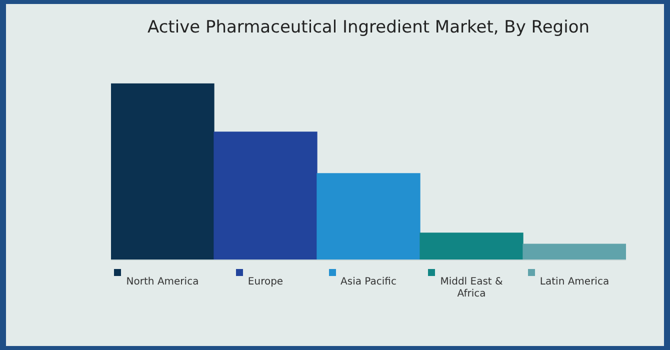  Describe the element at coordinates (369, 28) in the screenshot. I see `chart-title: Active Pharmaceutical Ingredient Market, By Region` at that location.